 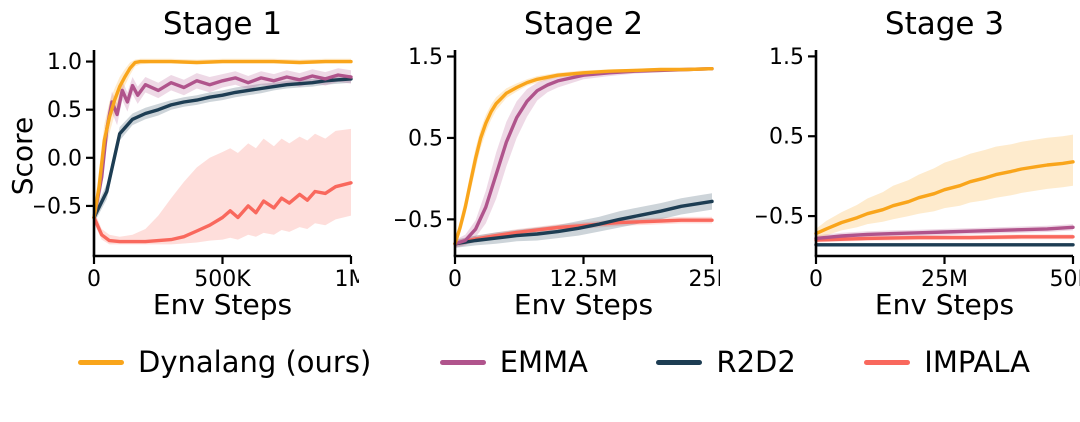 I want to click on legend-item-emma: EMMA, so click(x=513, y=362).